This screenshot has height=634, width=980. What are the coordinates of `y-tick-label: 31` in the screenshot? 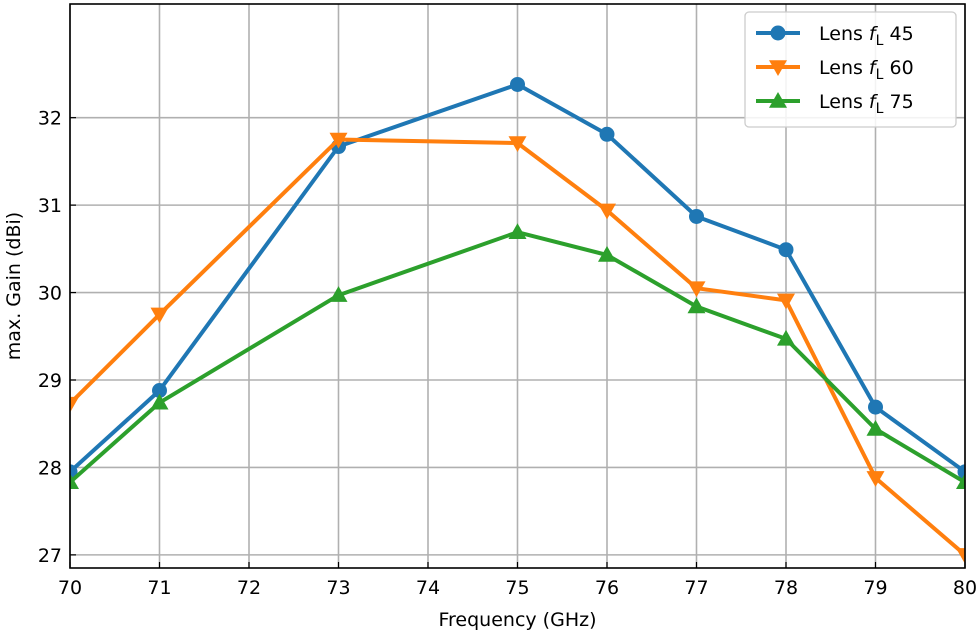 It's located at (50, 206).